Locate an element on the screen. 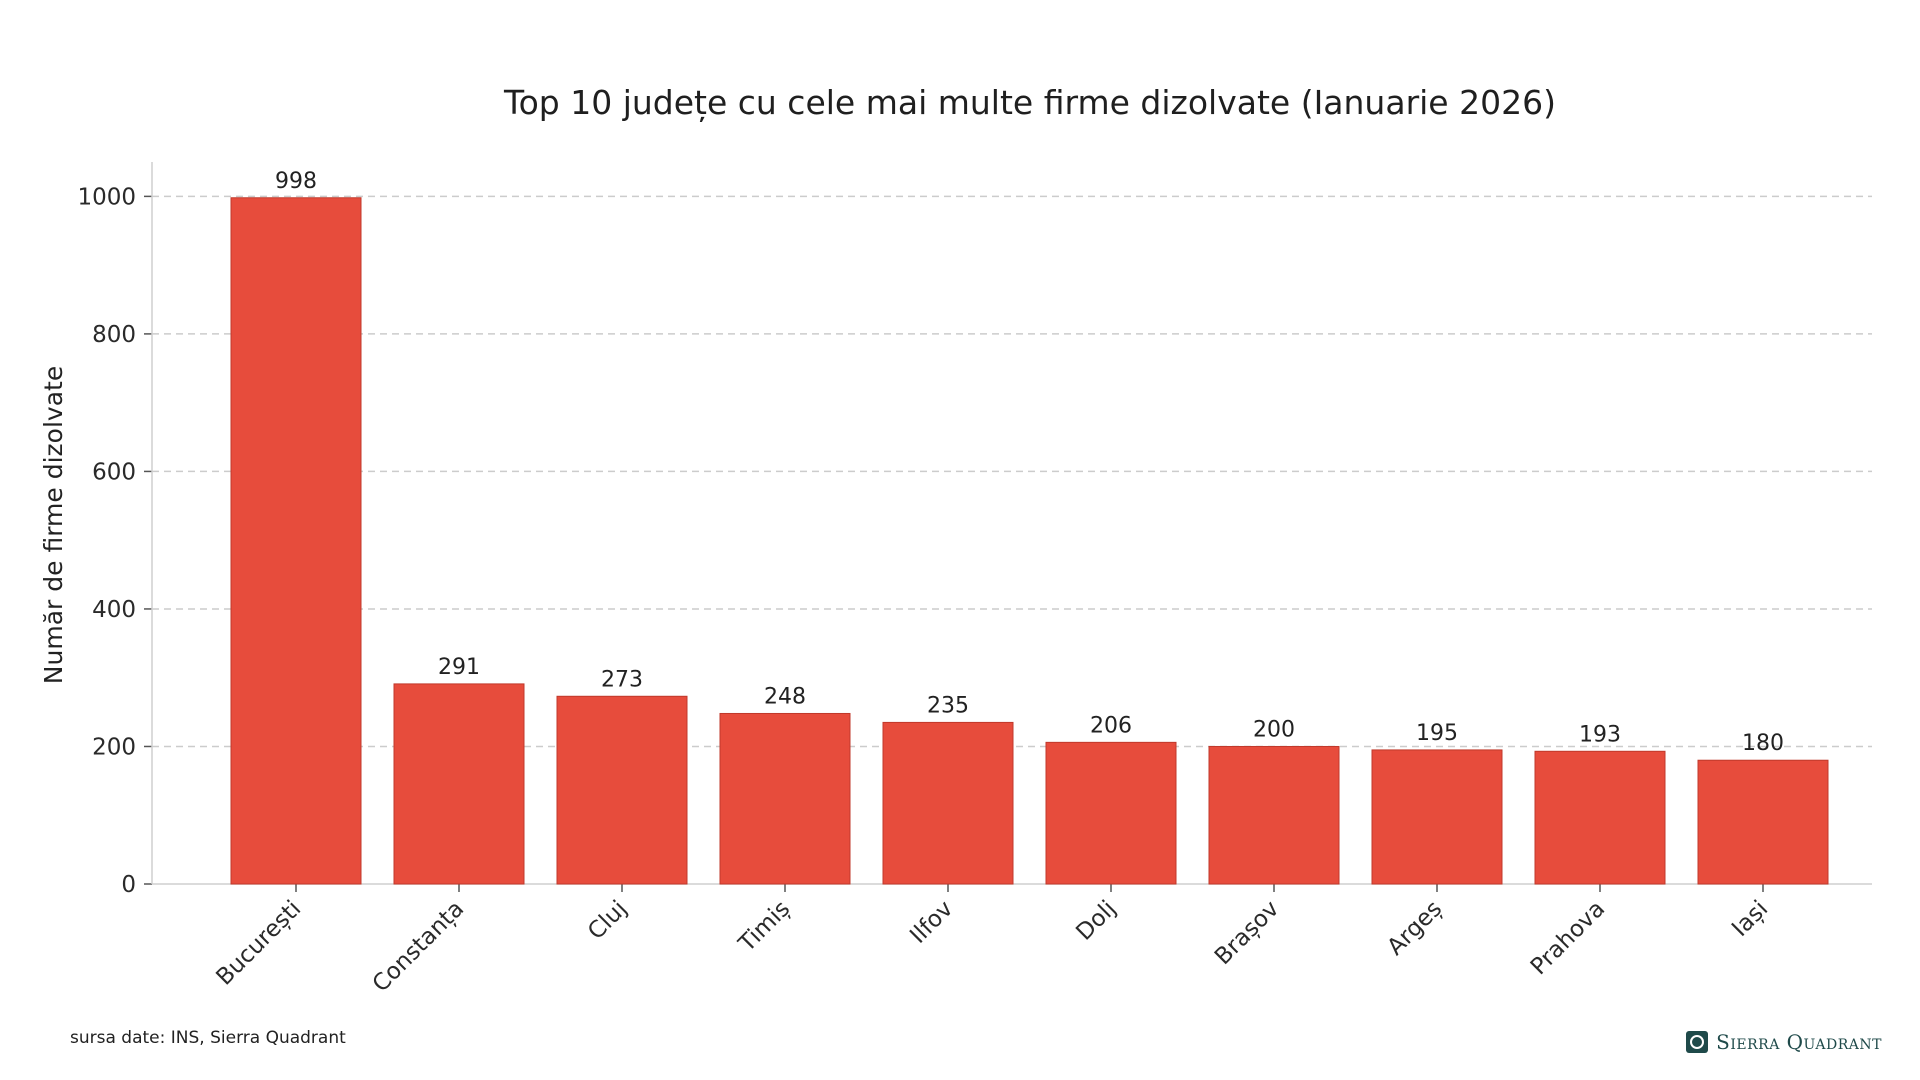 Image resolution: width=1920 pixels, height=1080 pixels. source-note: sursa date: INS, Sierra Quadrant is located at coordinates (208, 1038).